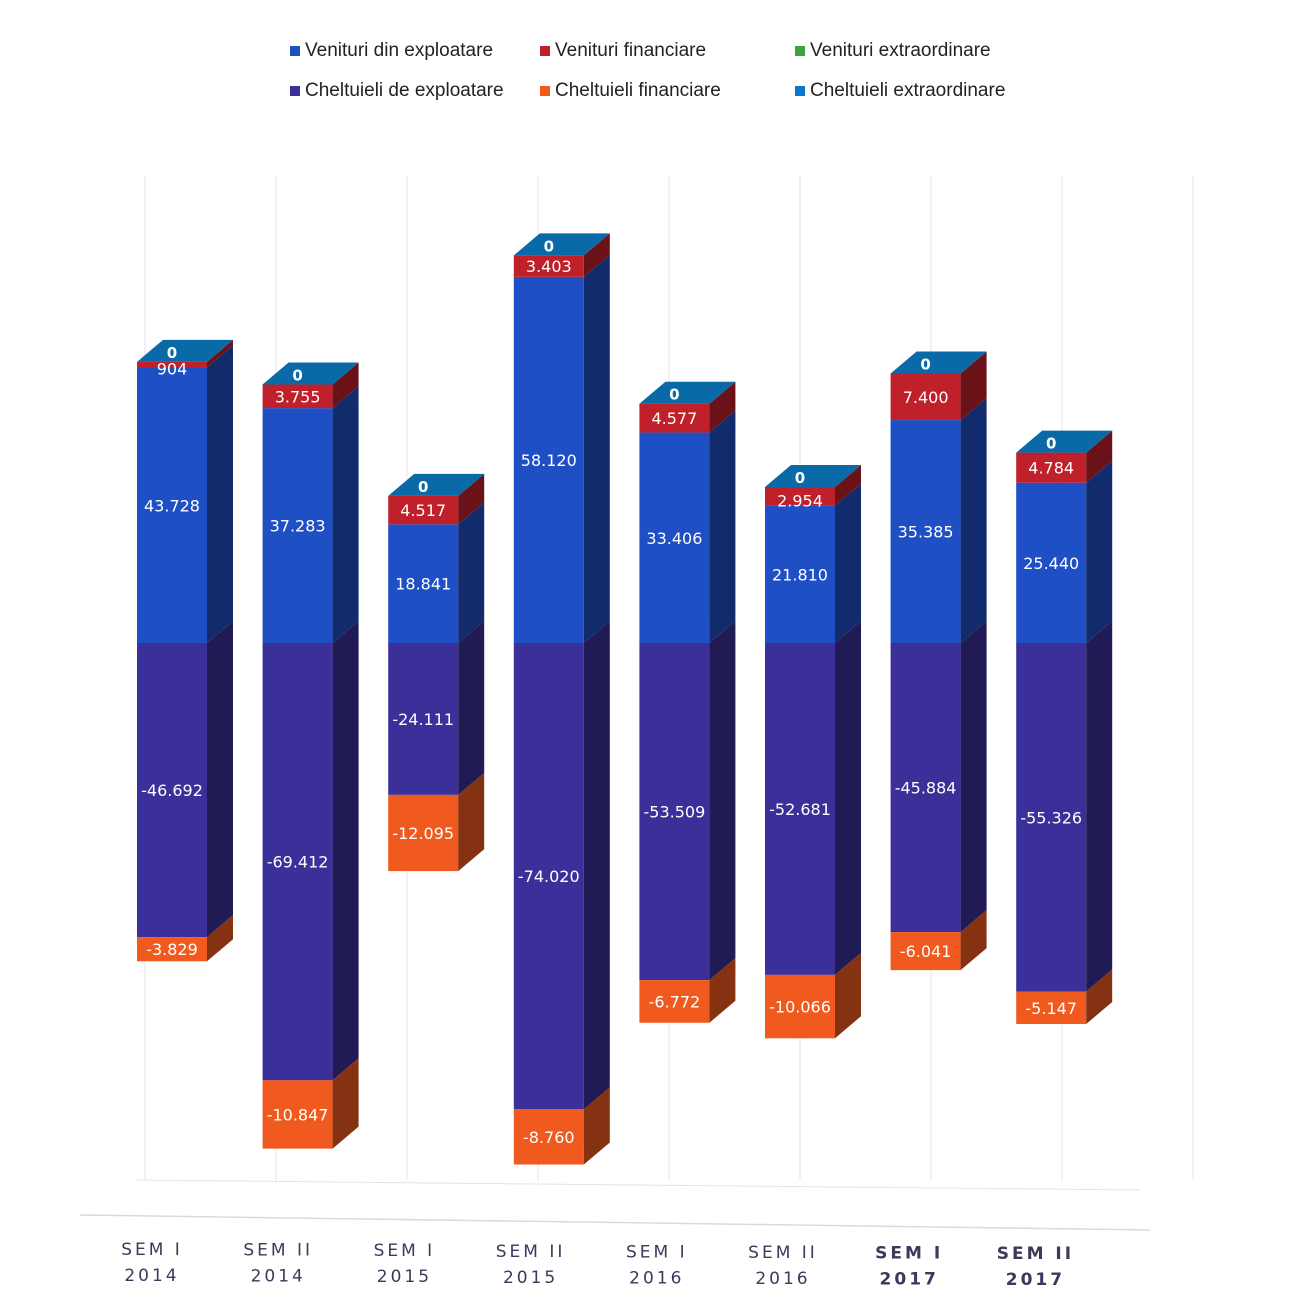 This screenshot has height=1298, width=1298. I want to click on data-label: -10.847, so click(298, 1114).